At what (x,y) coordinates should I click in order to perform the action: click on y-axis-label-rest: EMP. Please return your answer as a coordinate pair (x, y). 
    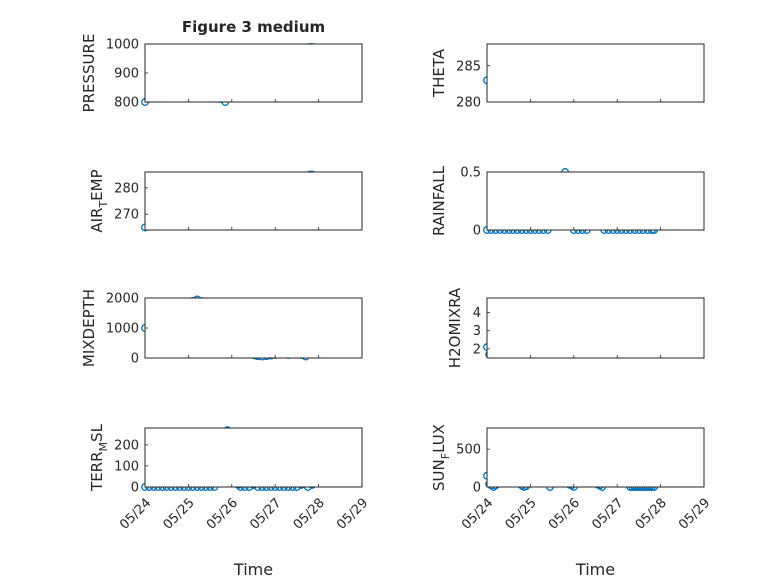
    Looking at the image, I should click on (97, 184).